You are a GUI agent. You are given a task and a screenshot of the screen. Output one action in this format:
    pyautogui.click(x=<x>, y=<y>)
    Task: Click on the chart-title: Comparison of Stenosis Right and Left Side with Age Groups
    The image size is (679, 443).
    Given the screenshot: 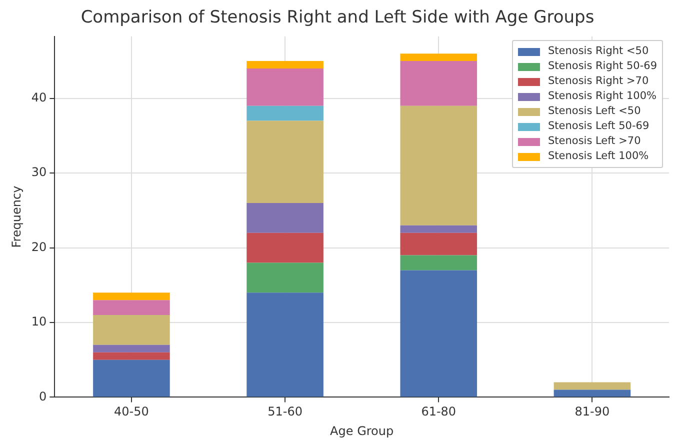 What is the action you would take?
    pyautogui.click(x=337, y=18)
    